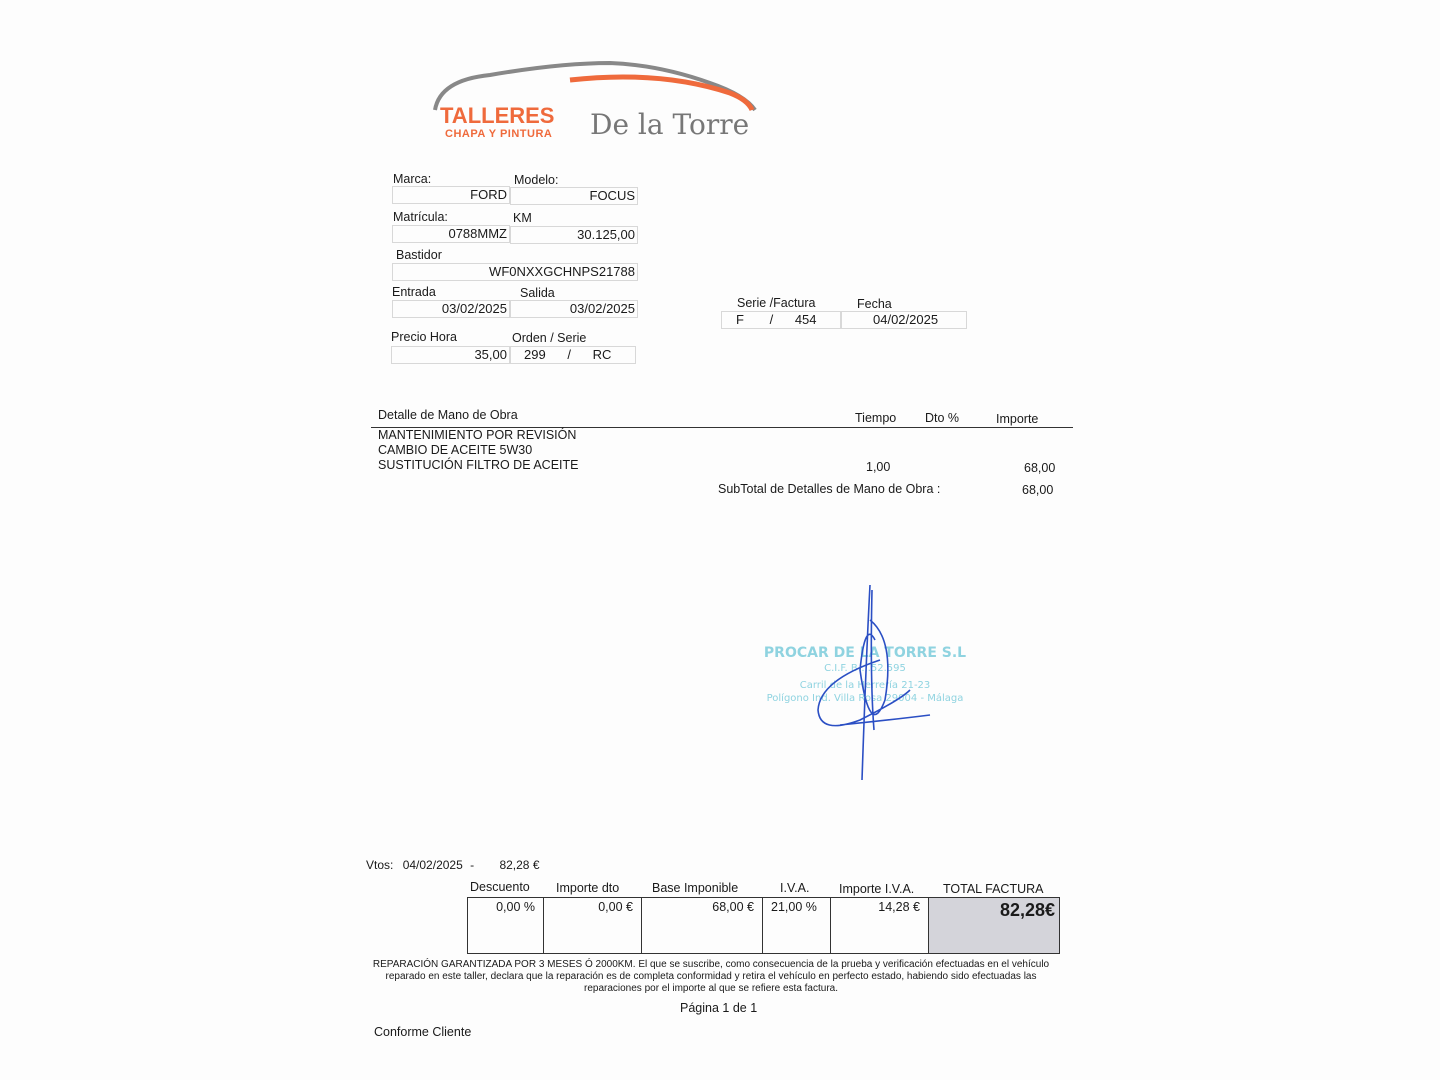  I want to click on logo-chapa-pintura: CHAPA Y PINTURA, so click(499, 134).